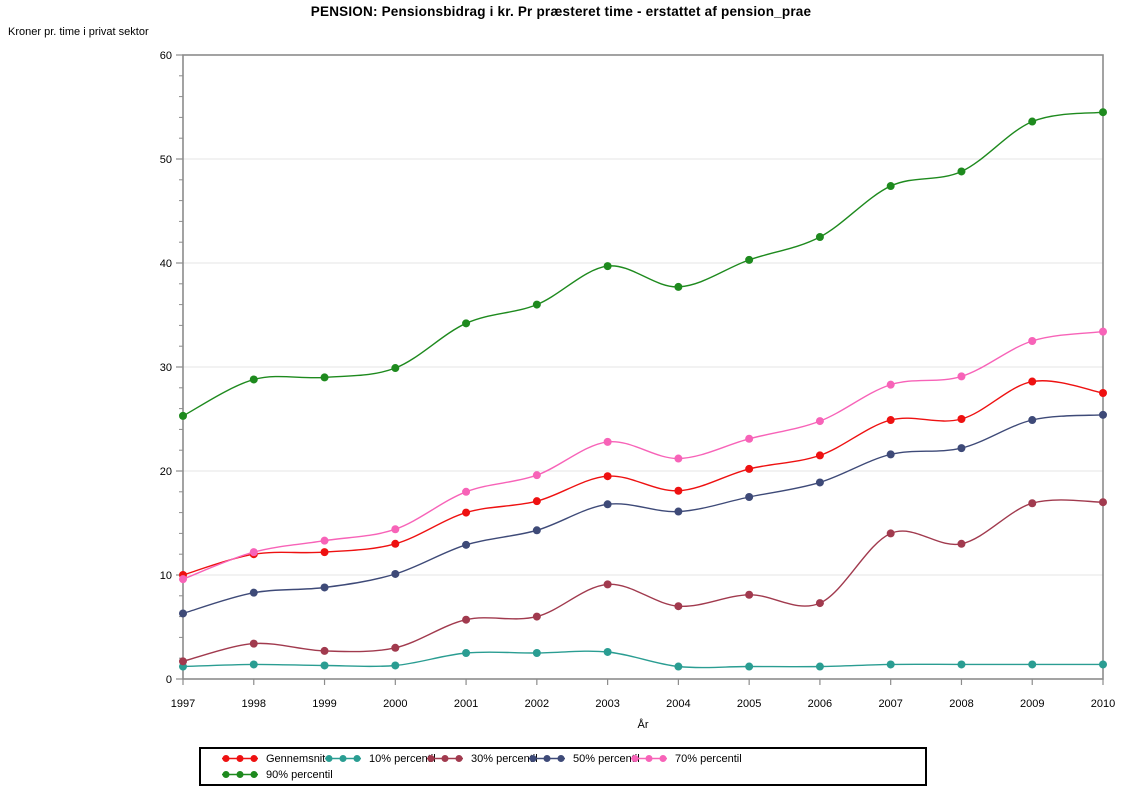  Describe the element at coordinates (466, 704) in the screenshot. I see `svg-text: 2001` at that location.